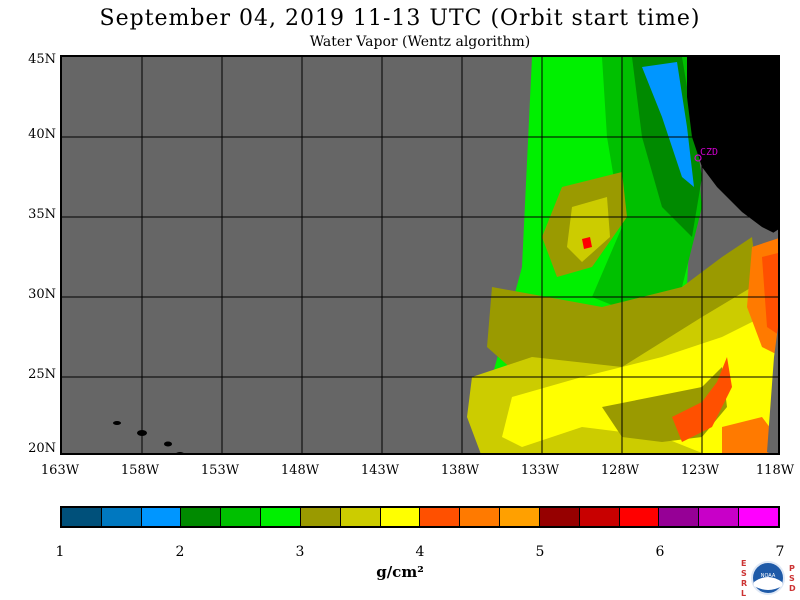 The image size is (800, 600). What do you see at coordinates (380, 470) in the screenshot?
I see `lon-label-143w: 143W` at bounding box center [380, 470].